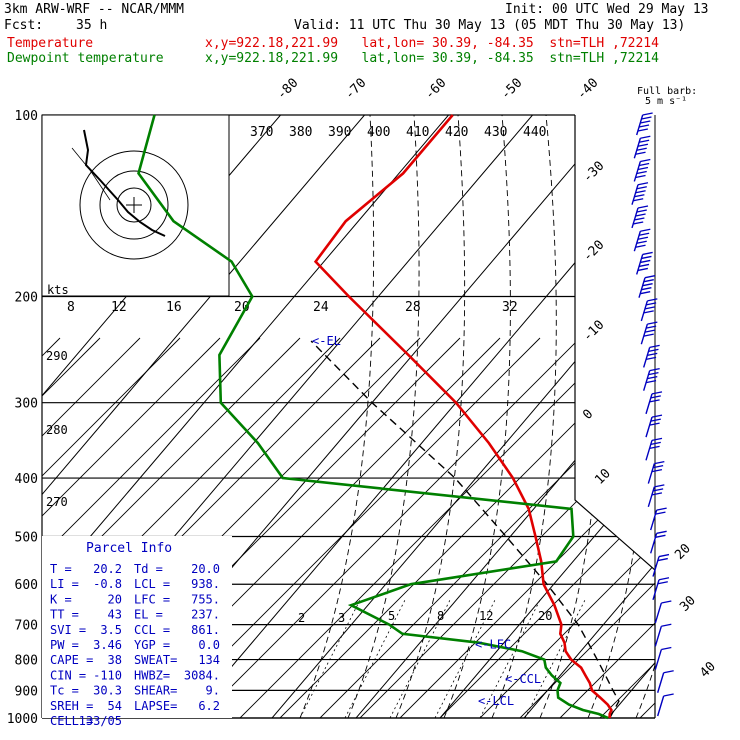 This screenshot has width=740, height=740. What do you see at coordinates (129, 548) in the screenshot?
I see `parcel-info-title: Parcel Info` at bounding box center [129, 548].